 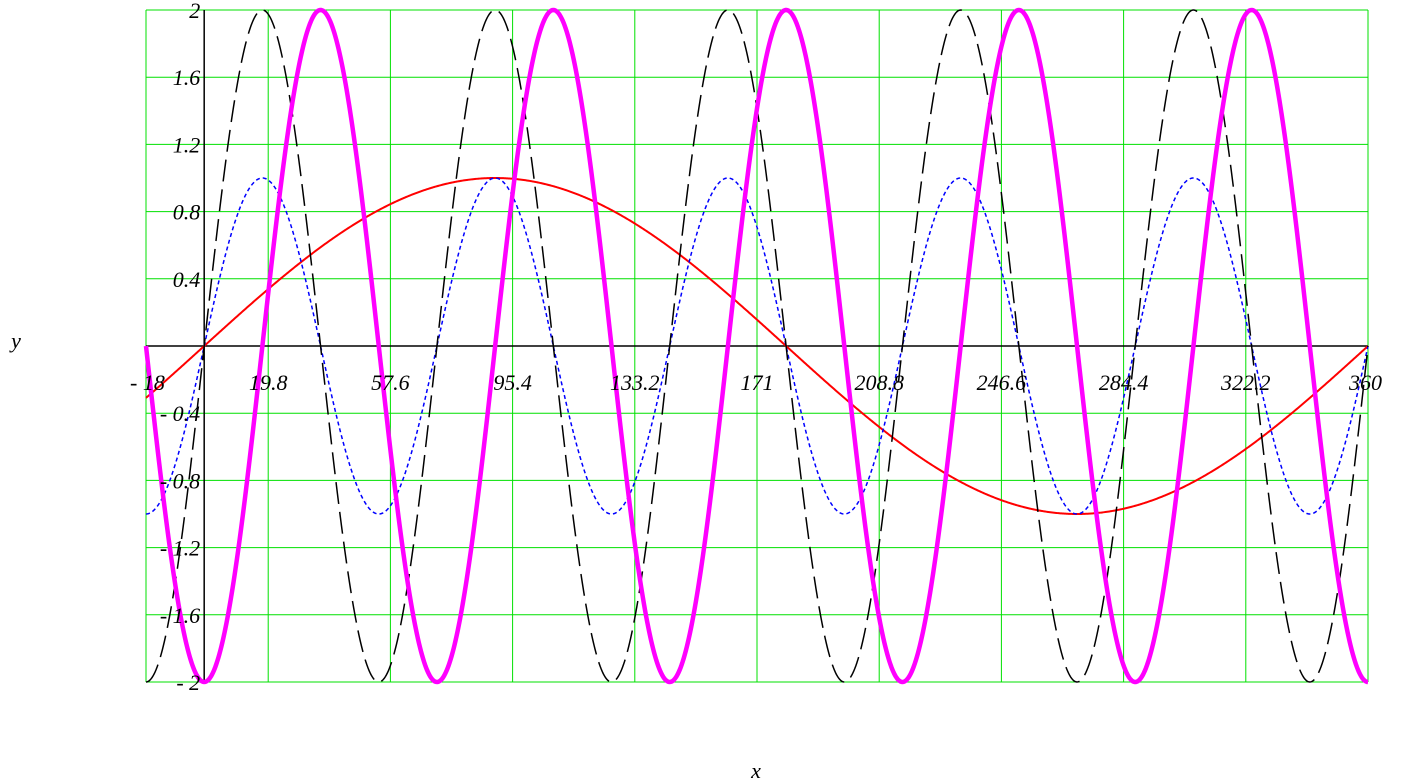 I want to click on x-tick-label: 19.8, so click(x=268, y=382).